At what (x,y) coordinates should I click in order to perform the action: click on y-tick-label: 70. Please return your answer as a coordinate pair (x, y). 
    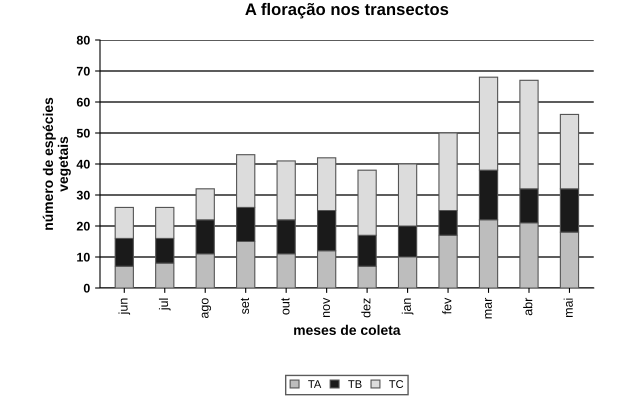
    Looking at the image, I should click on (83, 71).